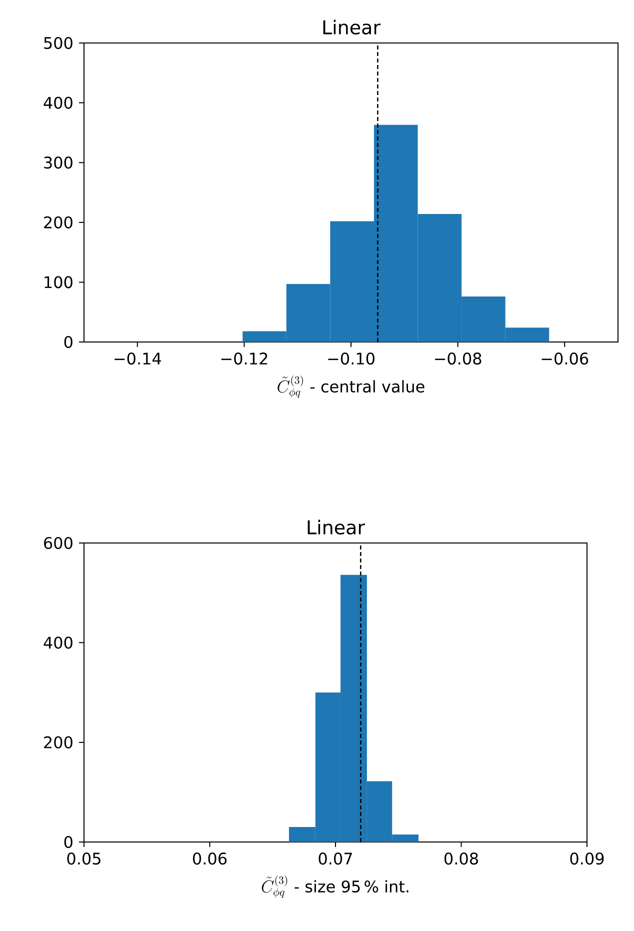 The height and width of the screenshot is (931, 634). I want to click on x-tick-label: −0.10, so click(351, 358).